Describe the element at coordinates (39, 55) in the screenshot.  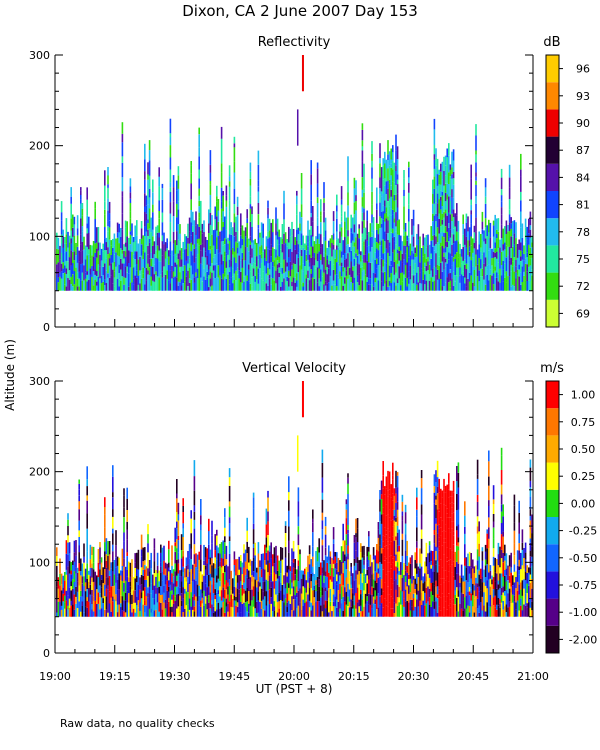
I see `y-tick-label: 300` at that location.